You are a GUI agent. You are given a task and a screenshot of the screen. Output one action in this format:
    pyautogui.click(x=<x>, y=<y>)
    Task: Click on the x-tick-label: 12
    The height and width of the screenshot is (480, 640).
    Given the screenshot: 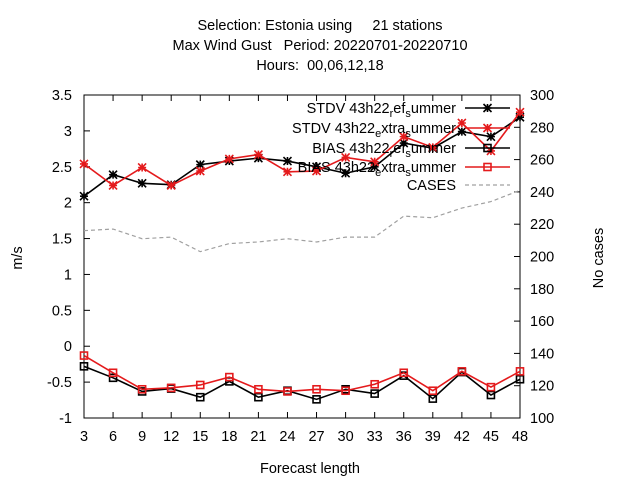 What is the action you would take?
    pyautogui.click(x=171, y=437)
    